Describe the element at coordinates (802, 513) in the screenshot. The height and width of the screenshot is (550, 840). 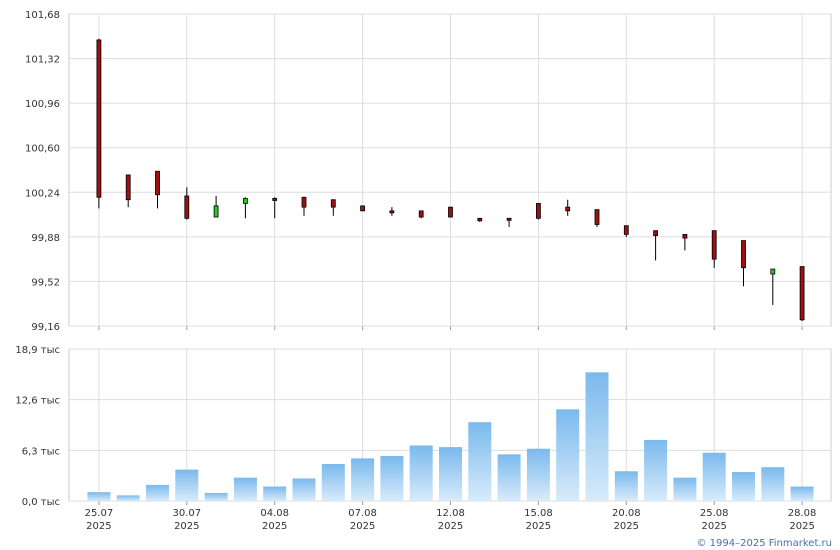
I see `x-tick-day-label: 28.08` at that location.